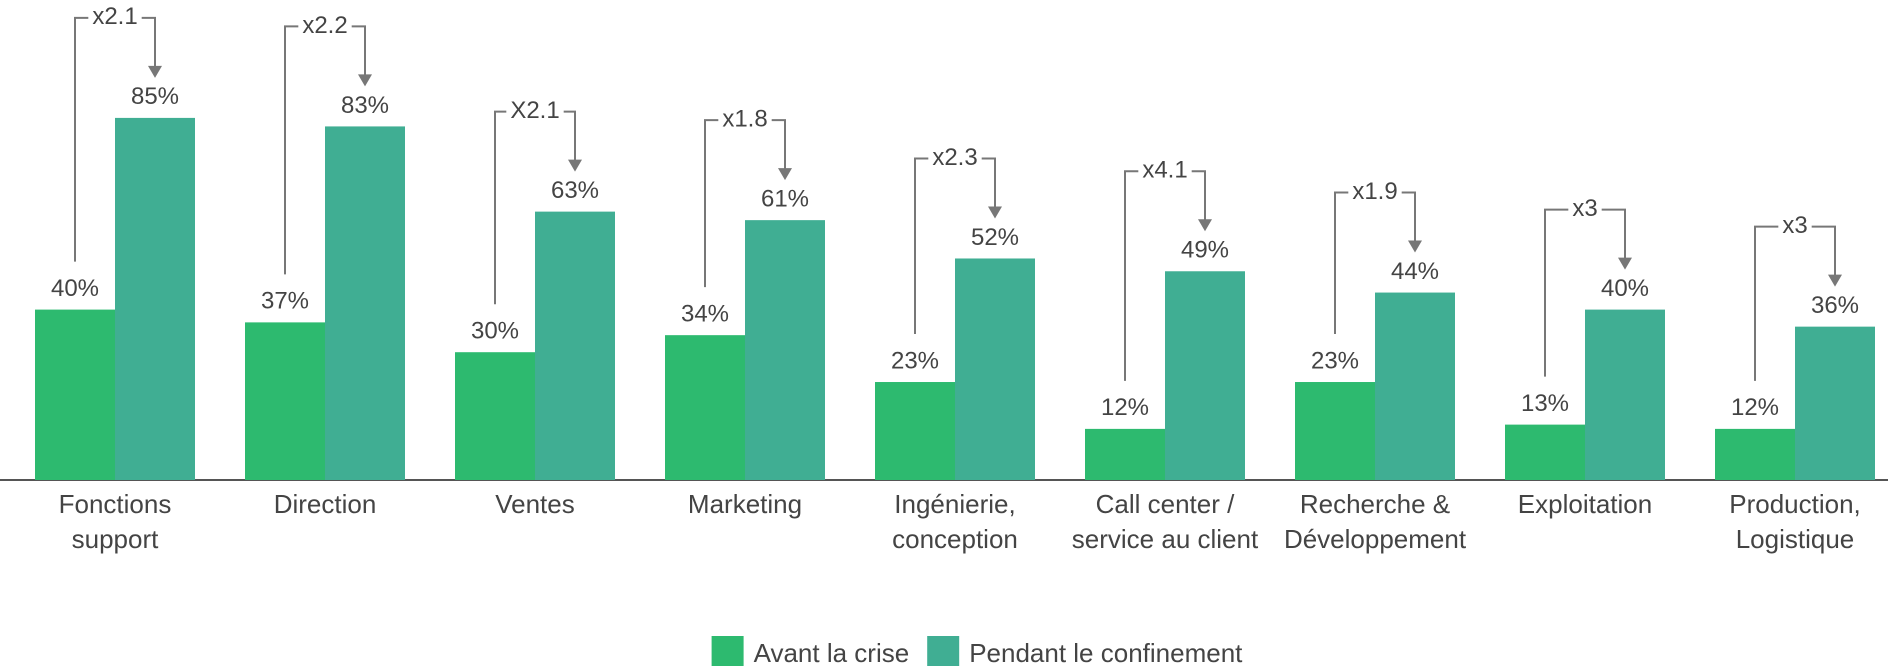  I want to click on annotation: x2.2, so click(324, 25).